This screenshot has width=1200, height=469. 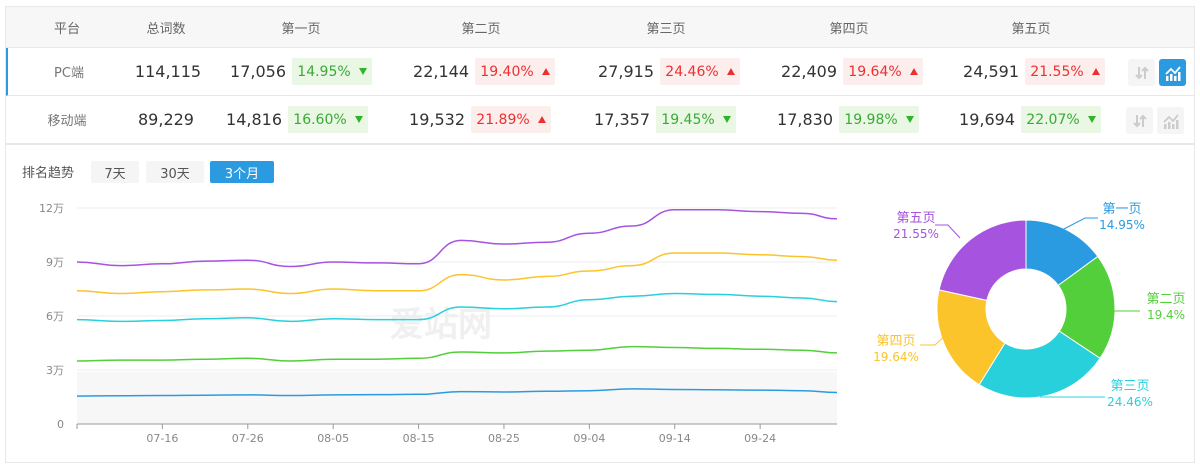 I want to click on page-count: 14,816, so click(x=254, y=119).